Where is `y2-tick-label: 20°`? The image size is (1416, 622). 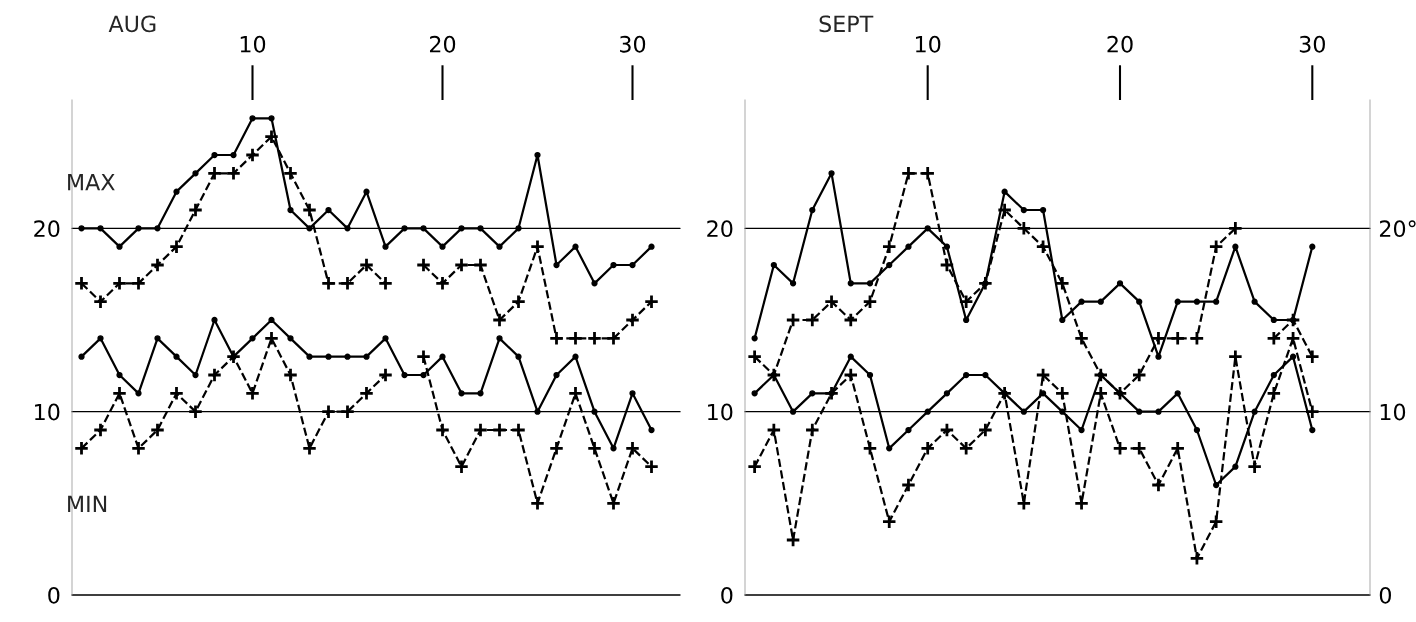
y2-tick-label: 20° is located at coordinates (1397, 229).